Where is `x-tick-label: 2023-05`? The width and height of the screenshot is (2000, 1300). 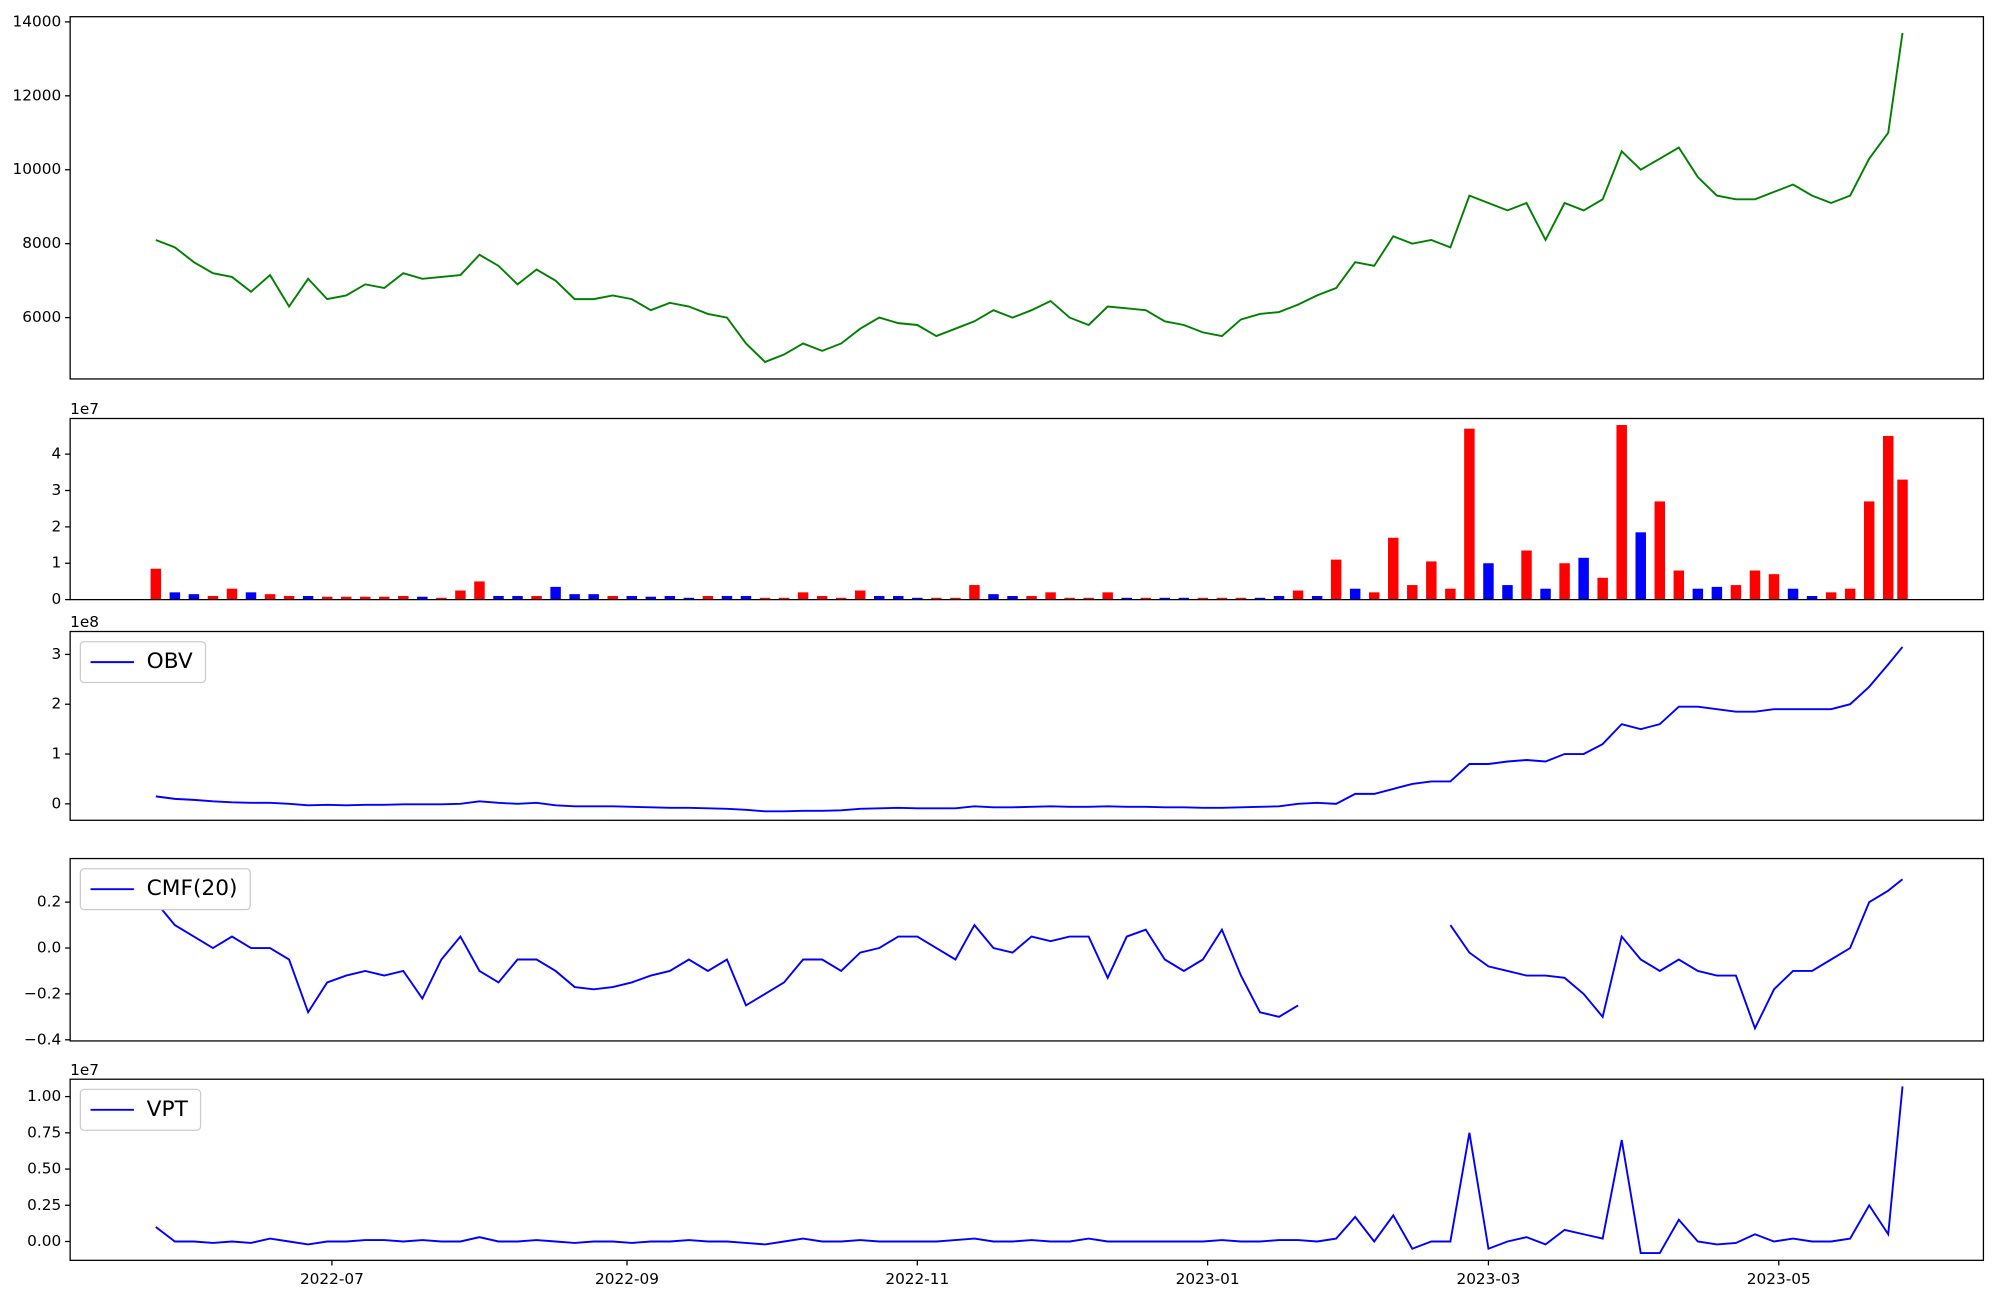
x-tick-label: 2023-05 is located at coordinates (1779, 1279).